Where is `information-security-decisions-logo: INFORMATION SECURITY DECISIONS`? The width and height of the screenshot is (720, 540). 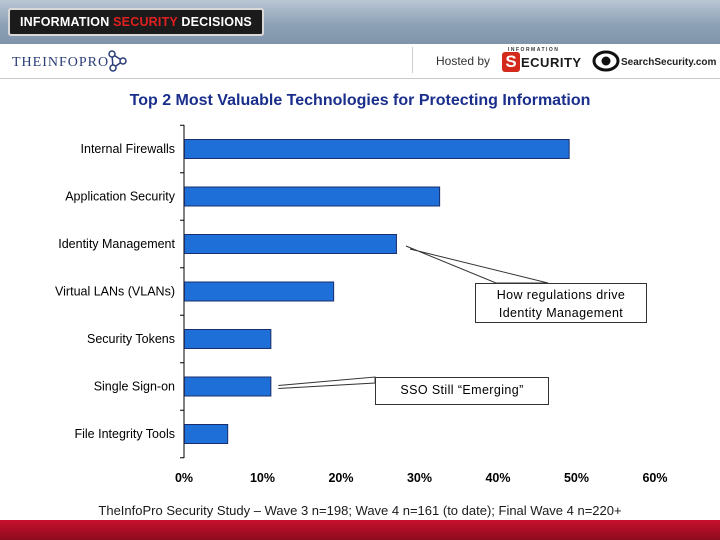
information-security-decisions-logo: INFORMATION SECURITY DECISIONS is located at coordinates (136, 22).